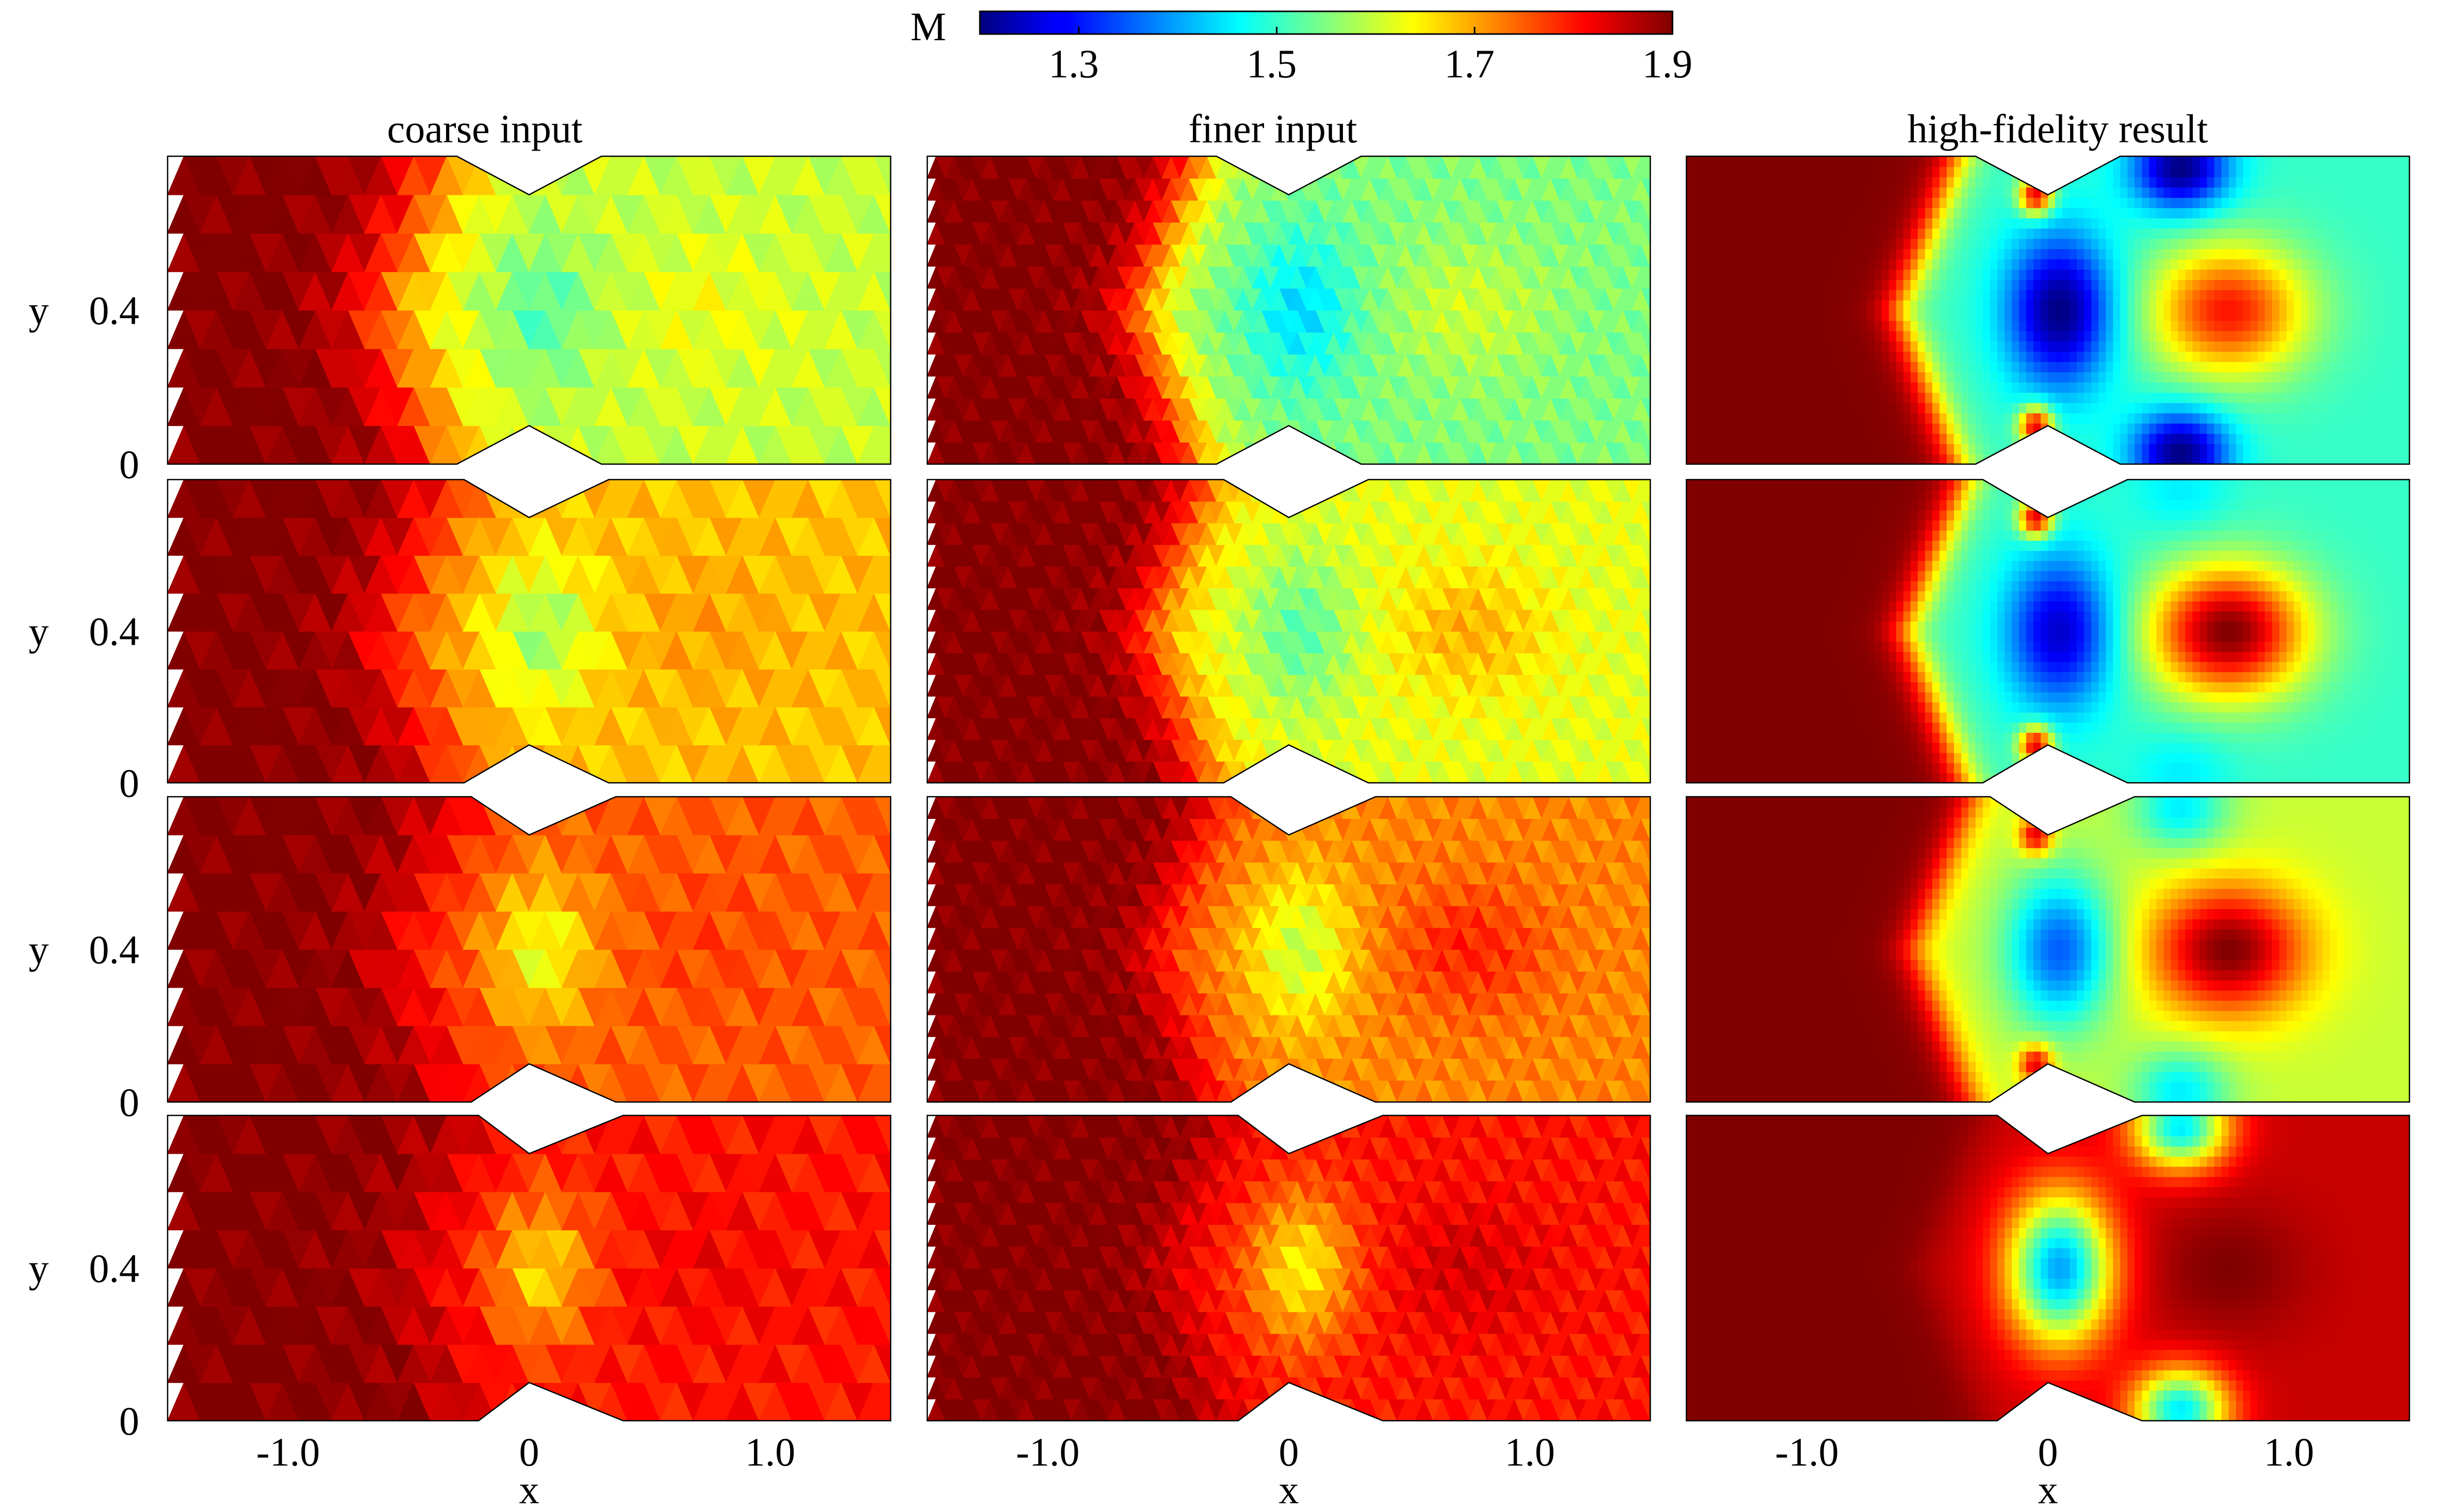 The image size is (2444, 1512). What do you see at coordinates (1326, 22) in the screenshot?
I see `colorbar-gradient` at bounding box center [1326, 22].